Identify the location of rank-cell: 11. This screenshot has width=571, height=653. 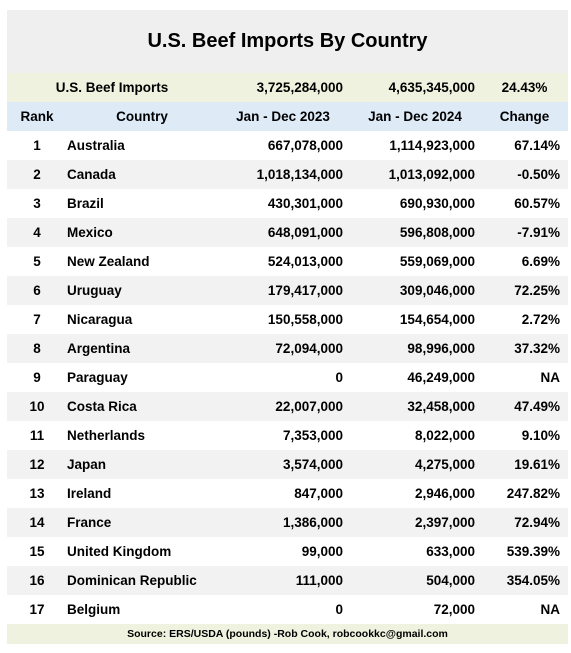
(37, 435).